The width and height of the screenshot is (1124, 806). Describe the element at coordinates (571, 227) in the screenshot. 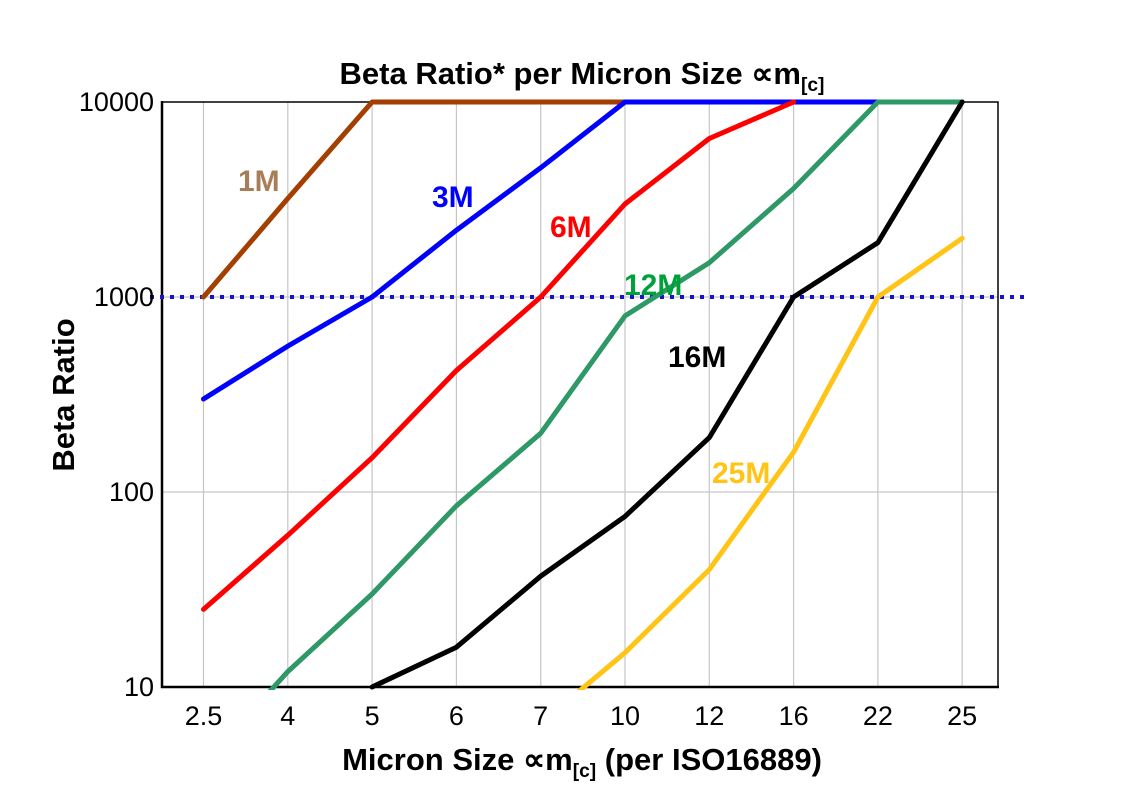

I see `series-label-6m: 6M` at that location.